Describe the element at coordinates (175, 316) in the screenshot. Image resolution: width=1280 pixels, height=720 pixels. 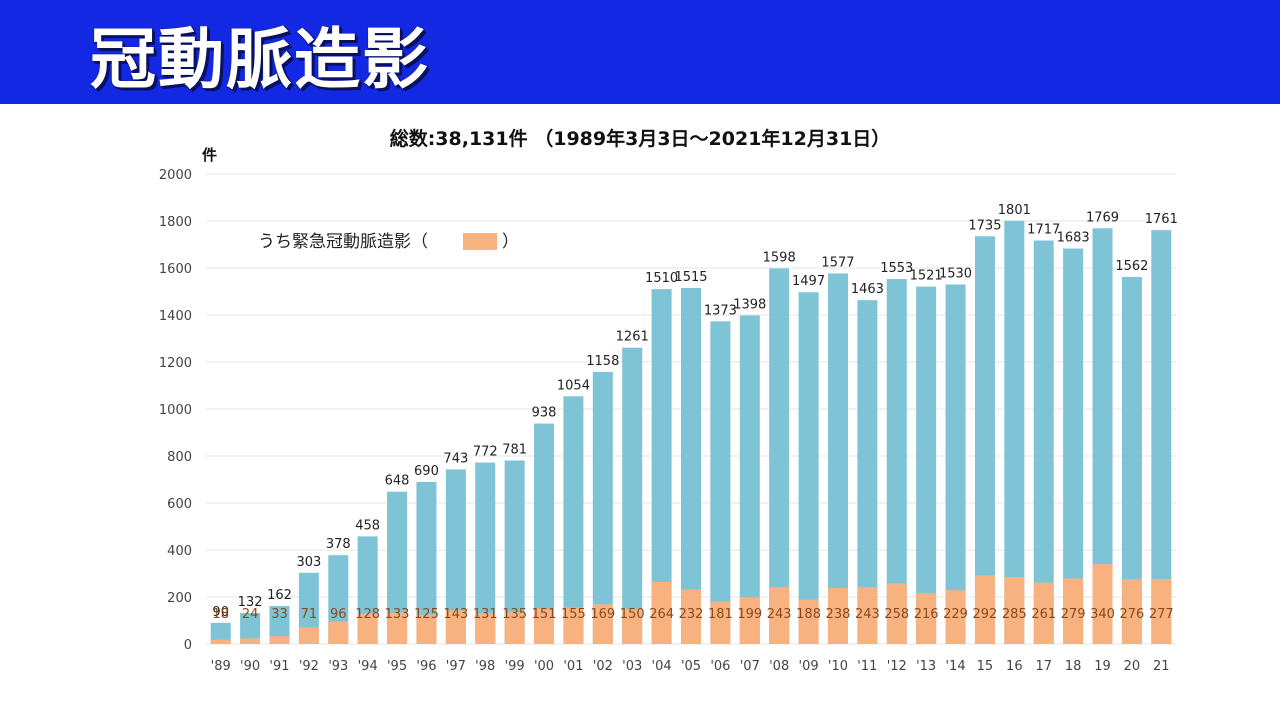
I see `y-tick-label: 1400` at that location.